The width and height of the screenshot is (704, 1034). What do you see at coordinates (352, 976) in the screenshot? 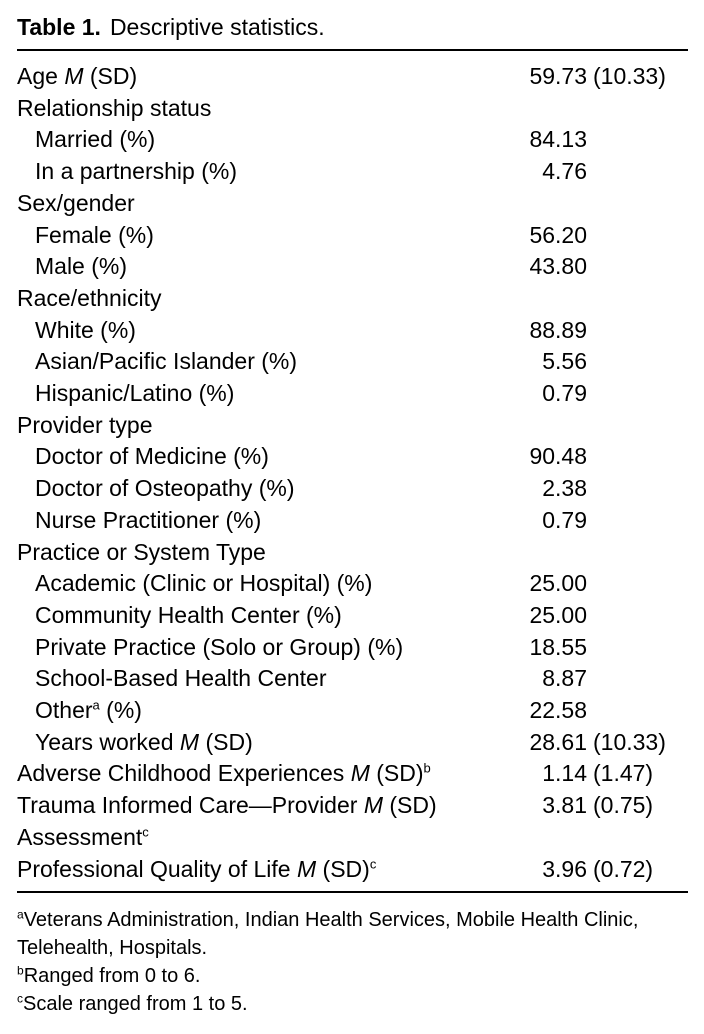
I see `footnote: bRanged from 0 to 6.` at bounding box center [352, 976].